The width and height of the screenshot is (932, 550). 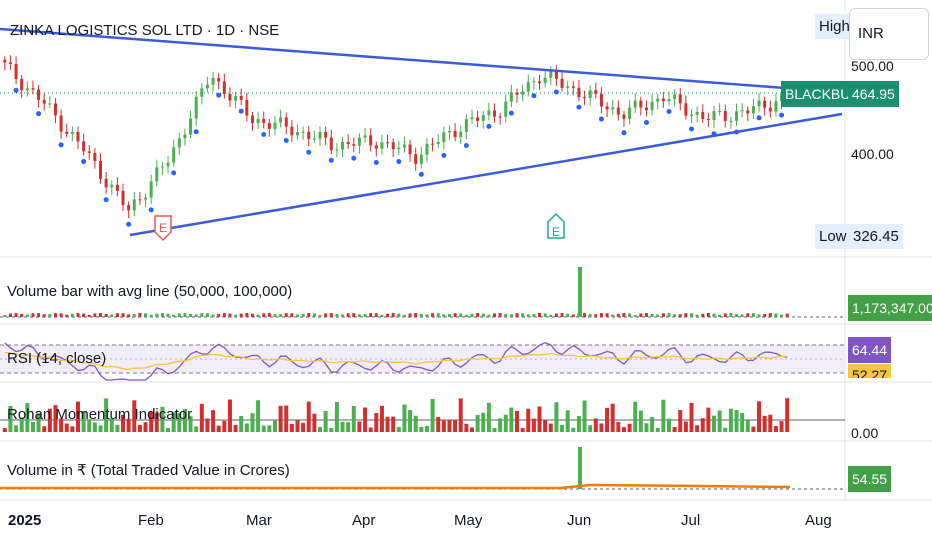 I want to click on low-label: Low, so click(x=833, y=236).